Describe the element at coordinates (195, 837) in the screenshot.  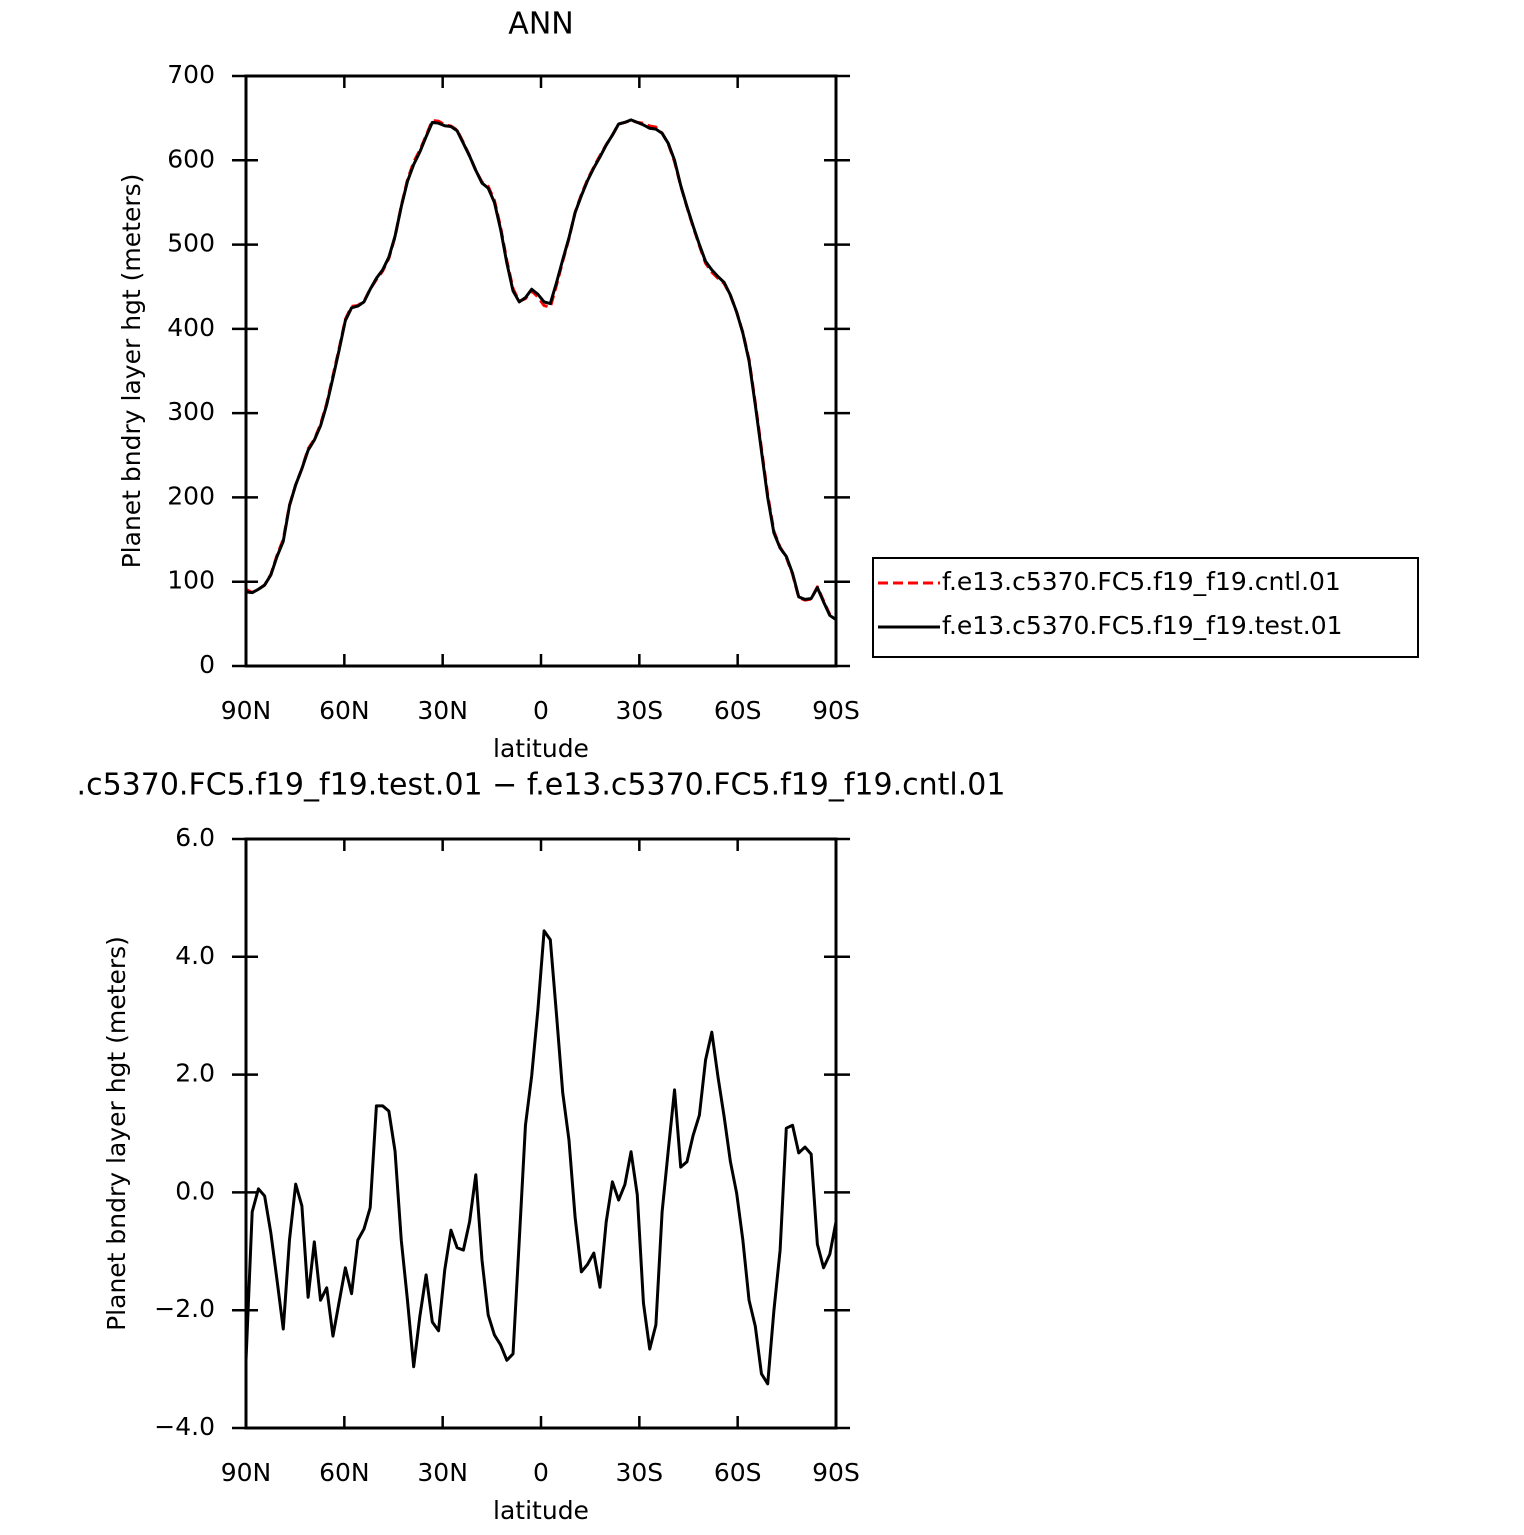
I see `y-tick-label: 6.0` at that location.